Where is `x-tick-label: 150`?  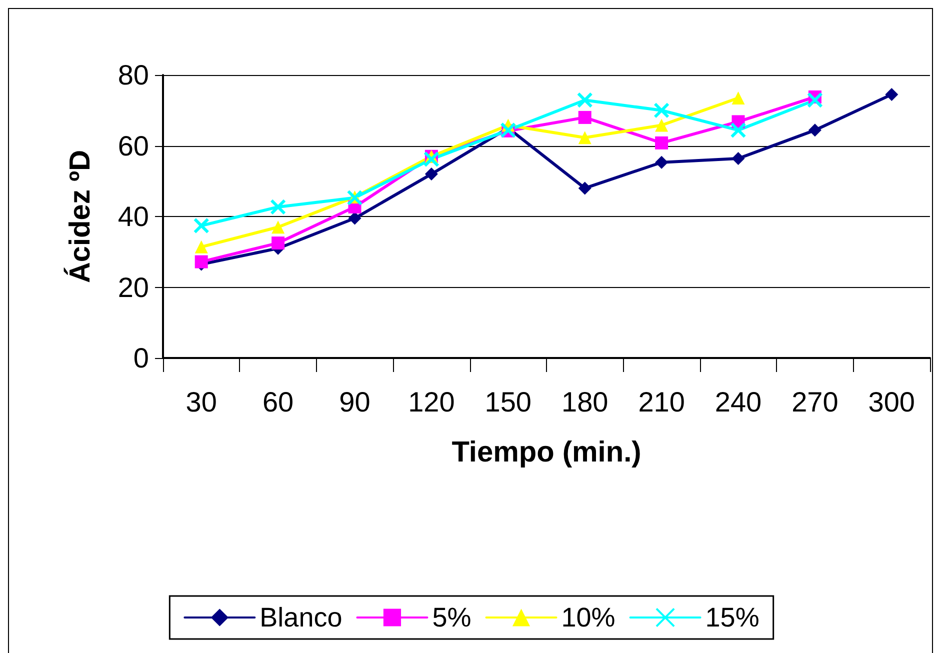
x-tick-label: 150 is located at coordinates (508, 402).